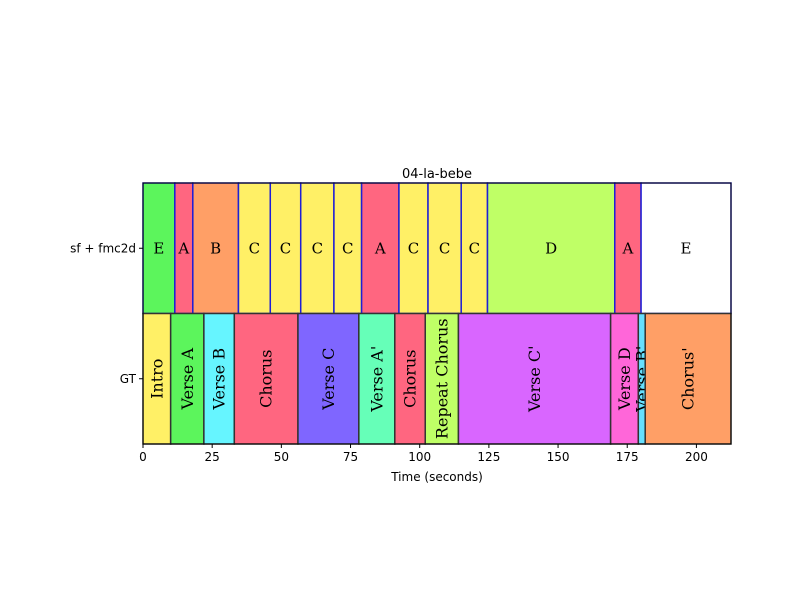 The width and height of the screenshot is (800, 600). Describe the element at coordinates (627, 457) in the screenshot. I see `x-tick-label: 175` at that location.